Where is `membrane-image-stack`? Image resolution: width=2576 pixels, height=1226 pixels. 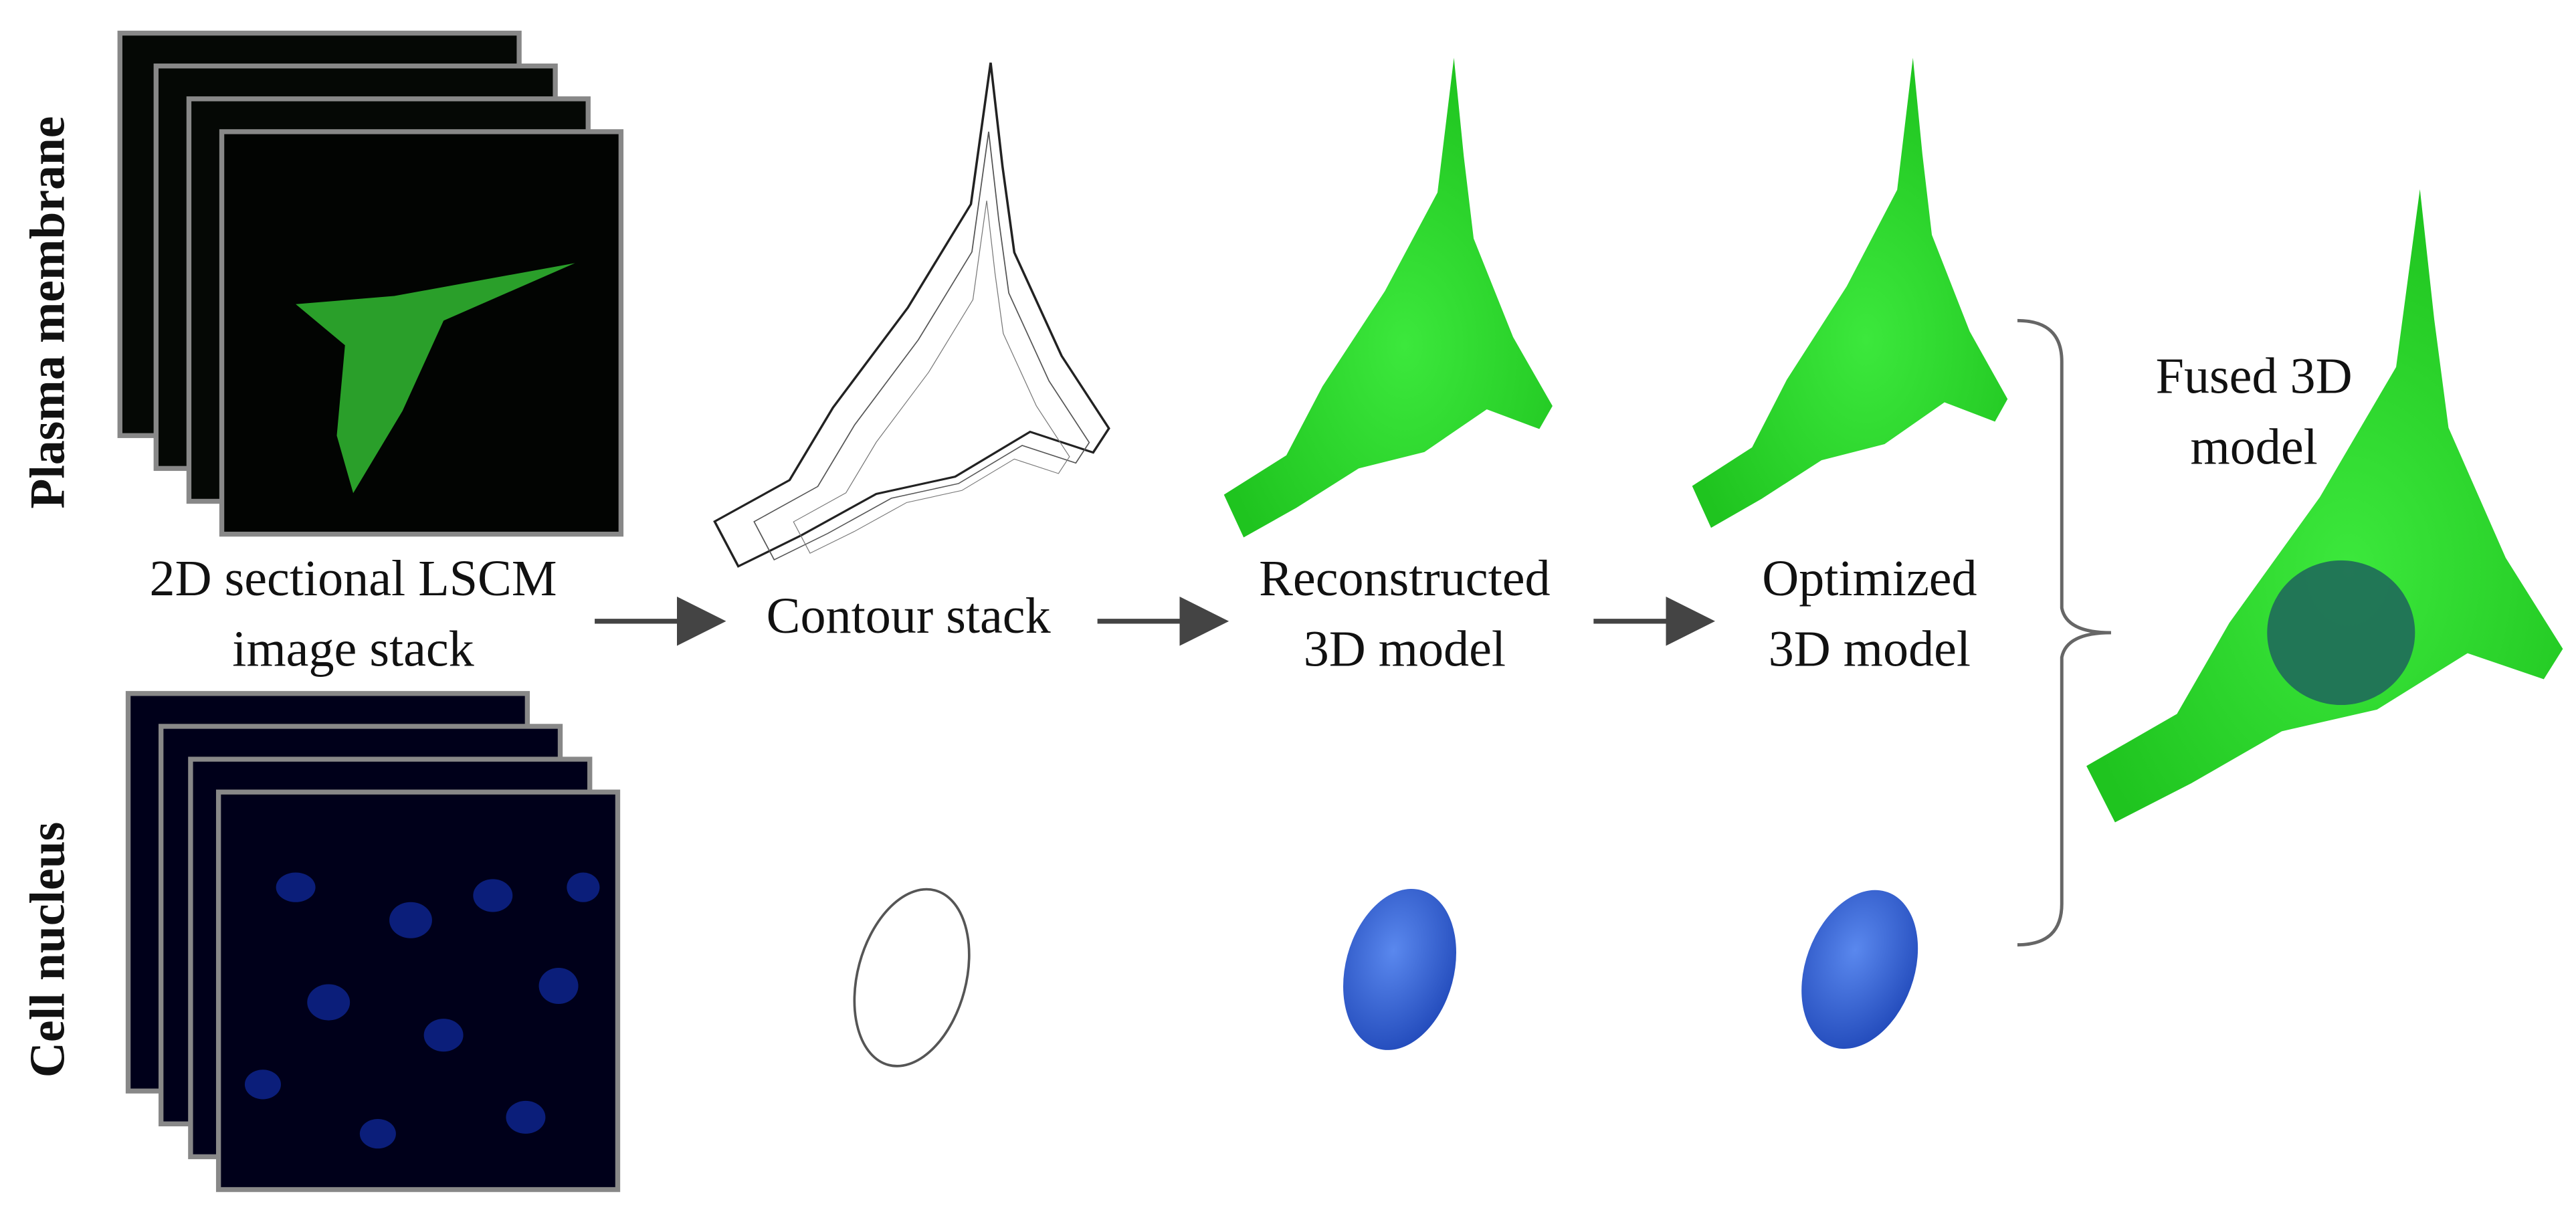 membrane-image-stack is located at coordinates (370, 283).